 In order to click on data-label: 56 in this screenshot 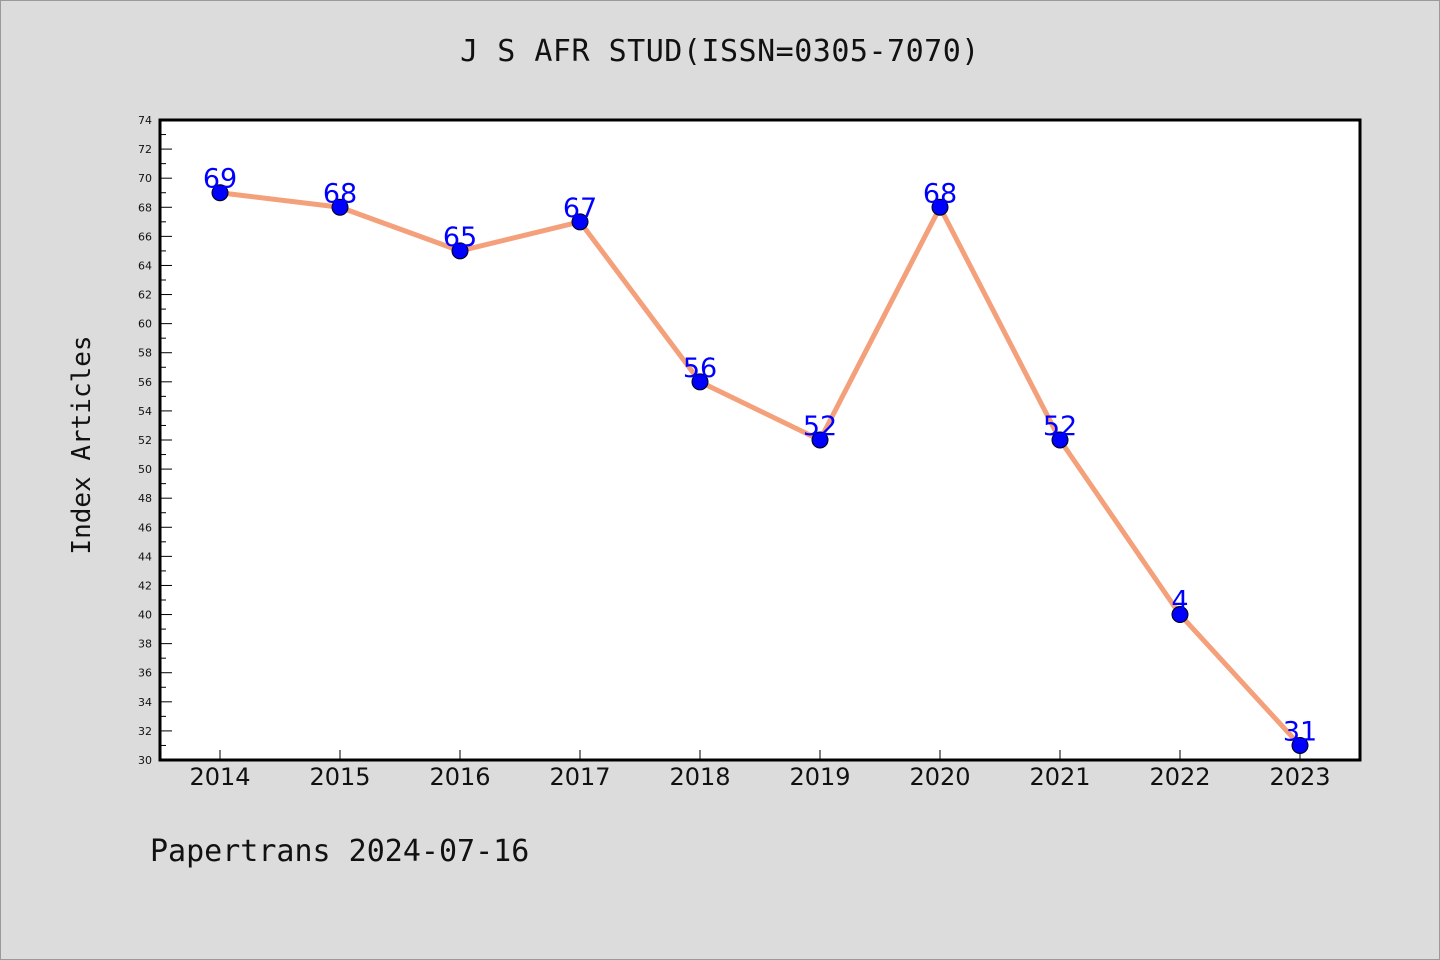, I will do `click(700, 368)`.